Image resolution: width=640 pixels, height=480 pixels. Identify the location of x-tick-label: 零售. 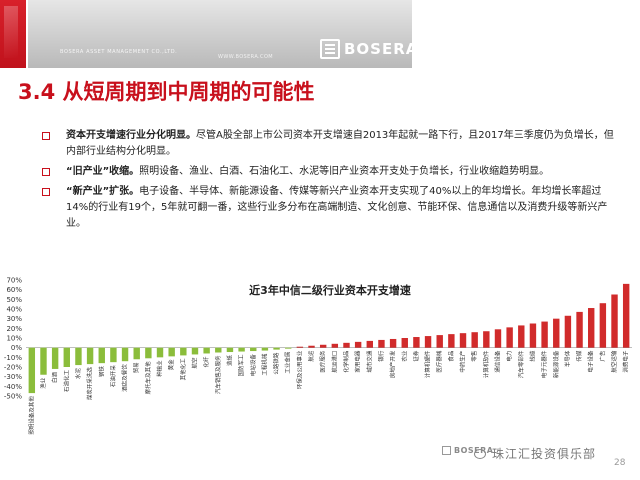
(474, 356).